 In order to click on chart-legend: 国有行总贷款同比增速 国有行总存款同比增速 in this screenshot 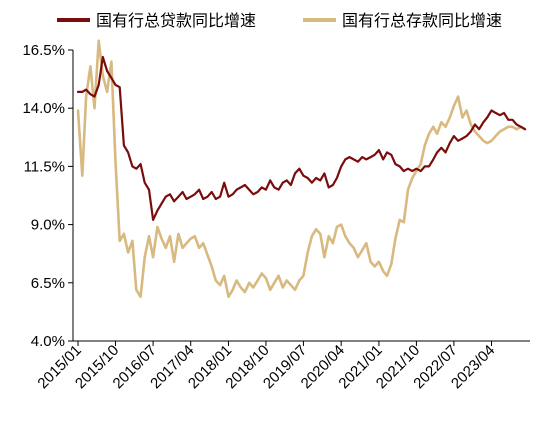, I will do `click(279, 20)`.